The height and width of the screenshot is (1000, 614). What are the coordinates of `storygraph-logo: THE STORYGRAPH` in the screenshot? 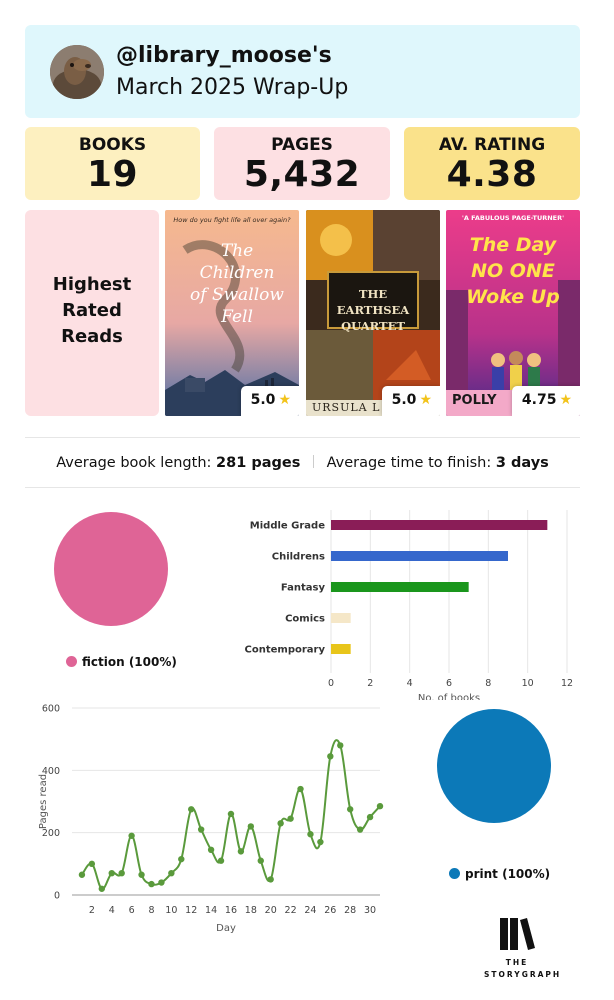 It's located at (521, 947).